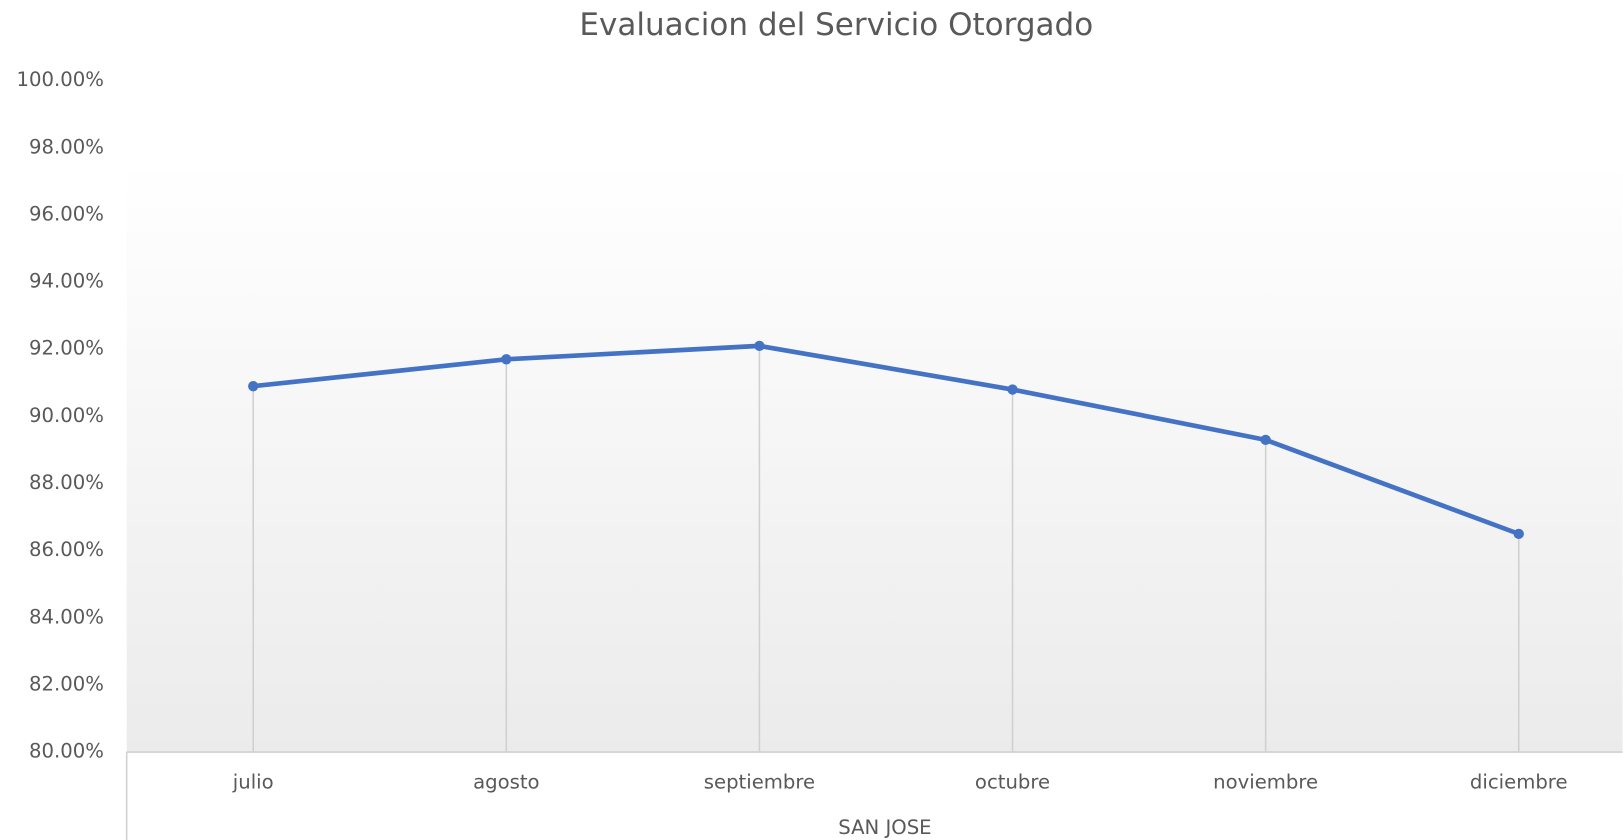  I want to click on y-tick-label: 80.00%, so click(66, 751).